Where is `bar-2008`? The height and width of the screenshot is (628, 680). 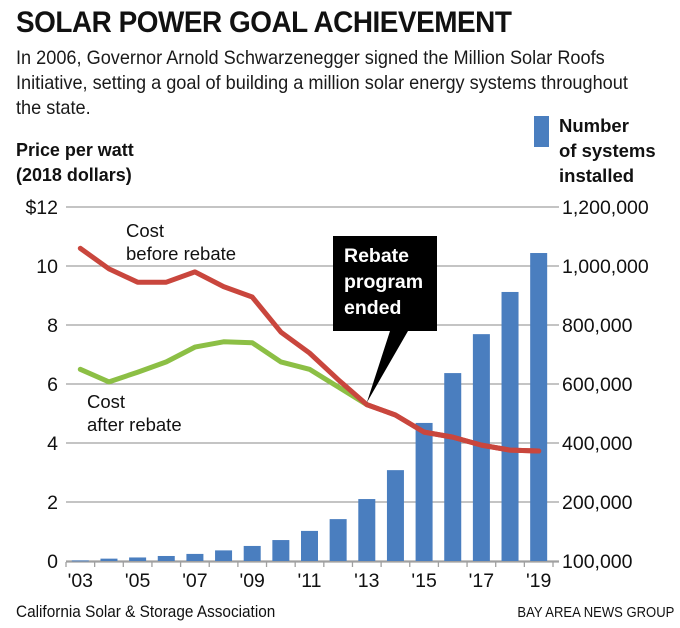
bar-2008 is located at coordinates (224, 555).